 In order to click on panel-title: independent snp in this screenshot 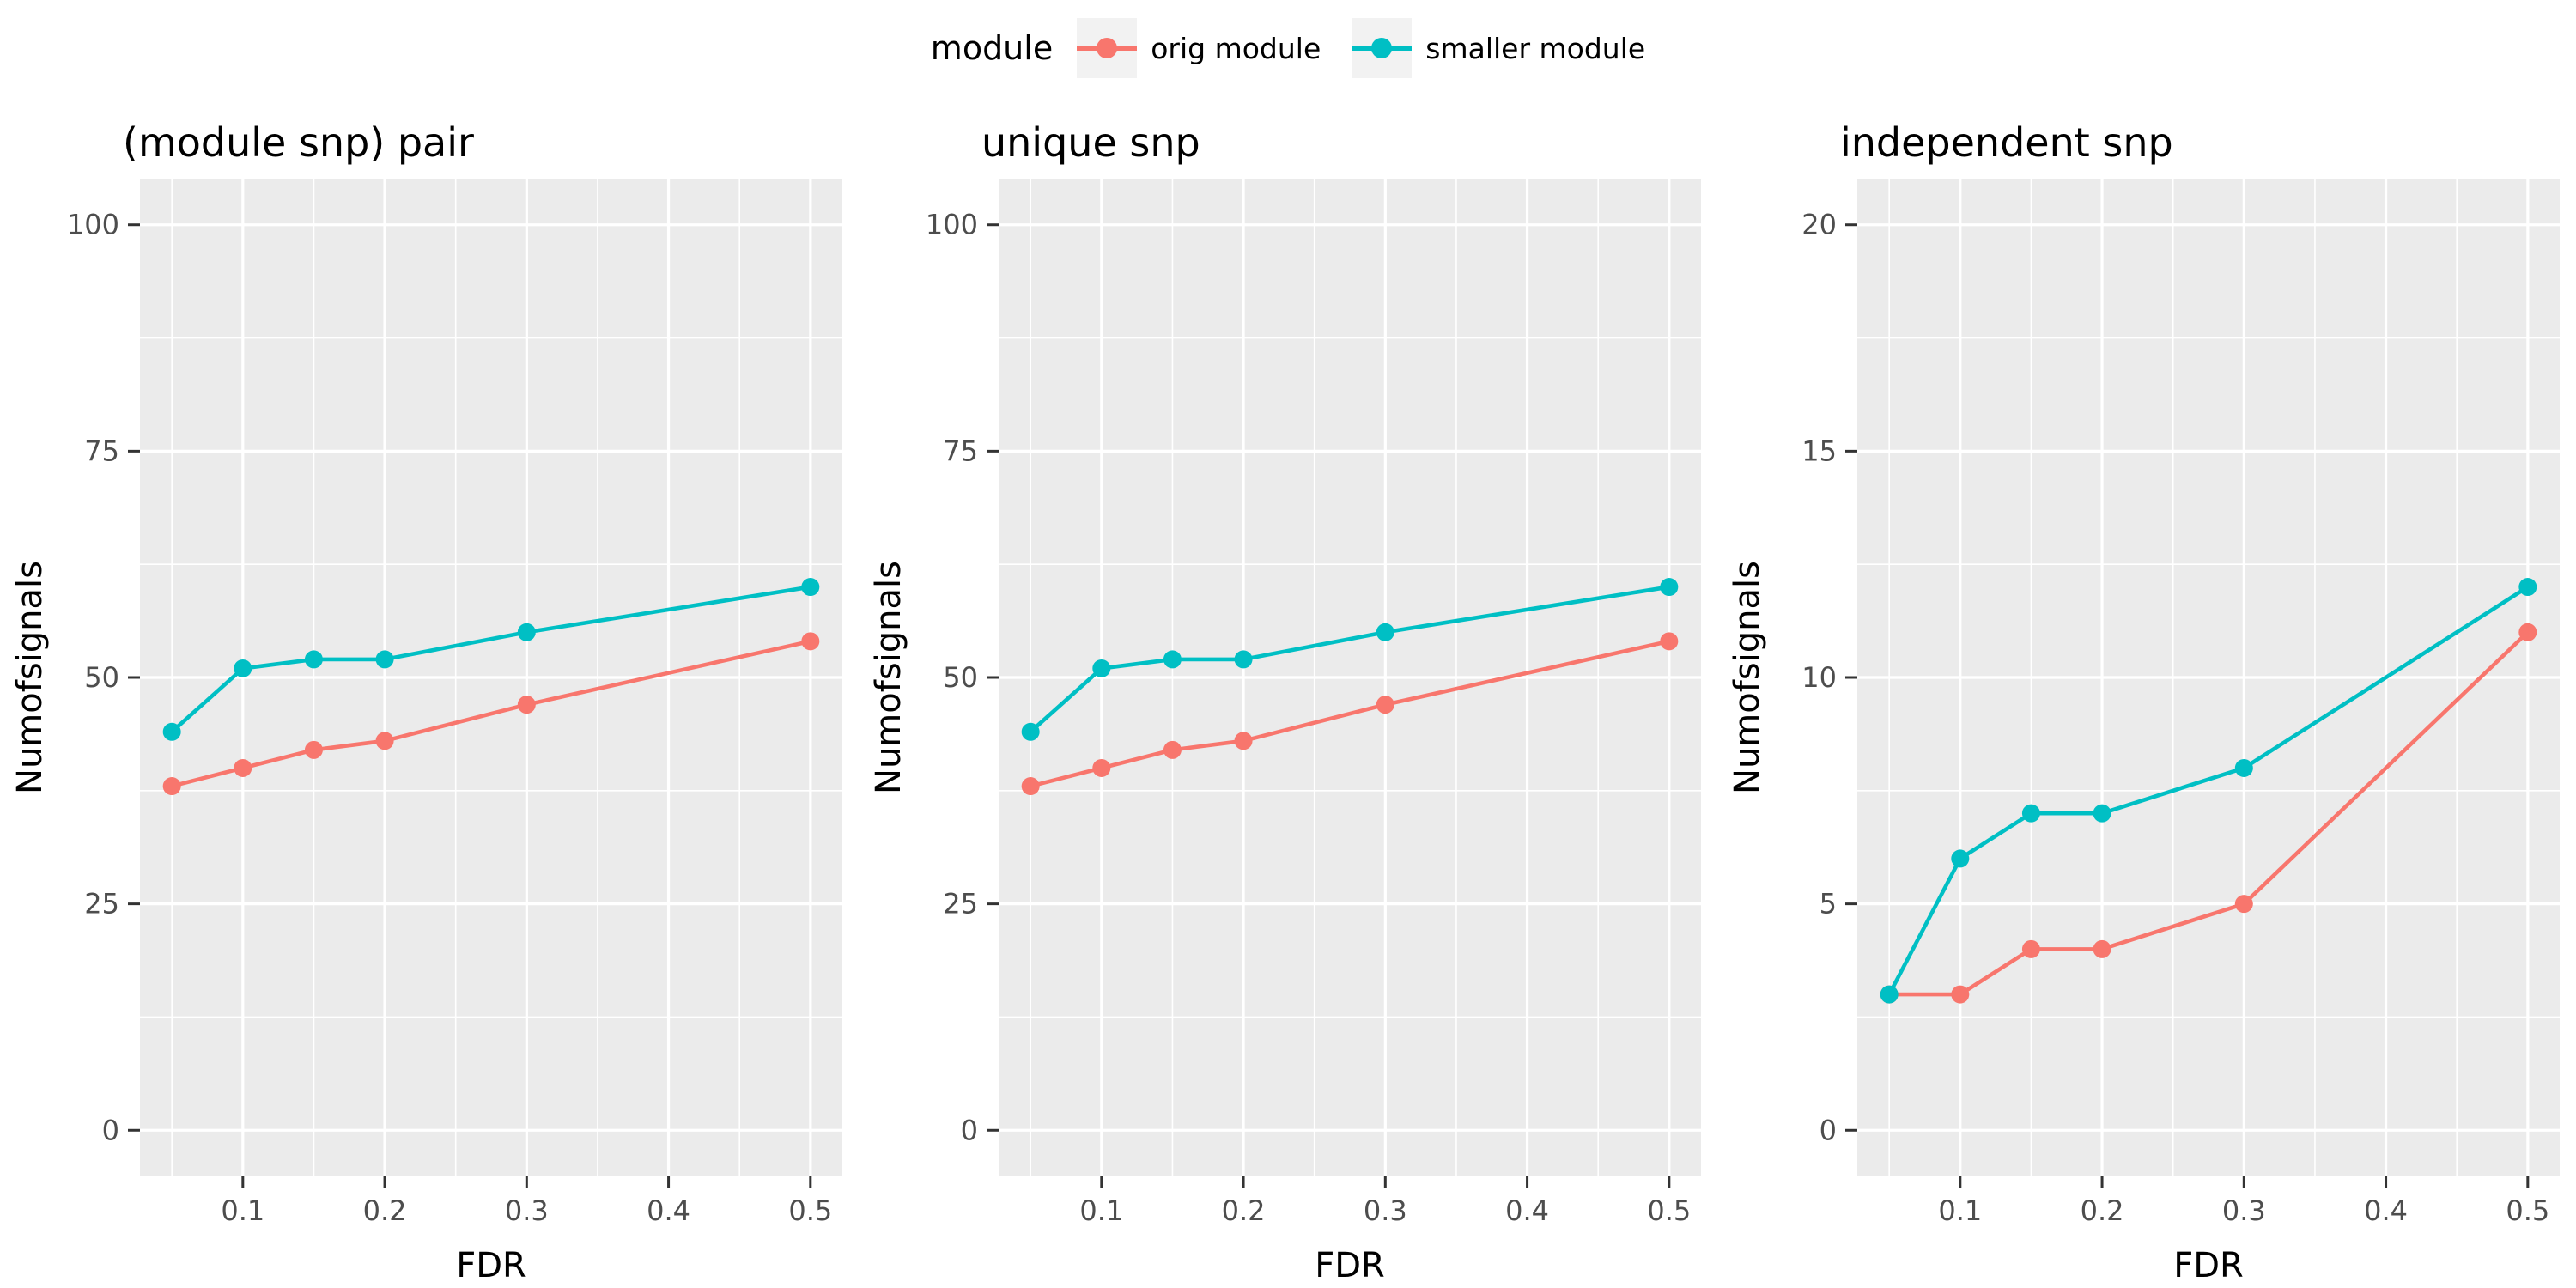, I will do `click(2006, 143)`.